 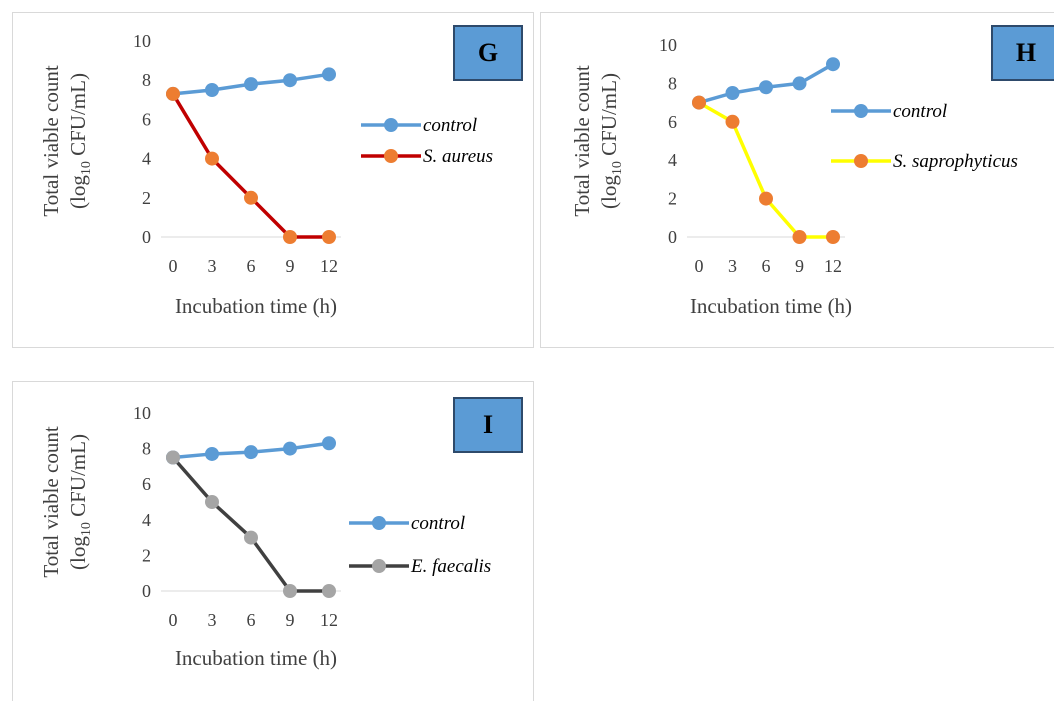 I want to click on legend-label-h-0: control, so click(x=920, y=111).